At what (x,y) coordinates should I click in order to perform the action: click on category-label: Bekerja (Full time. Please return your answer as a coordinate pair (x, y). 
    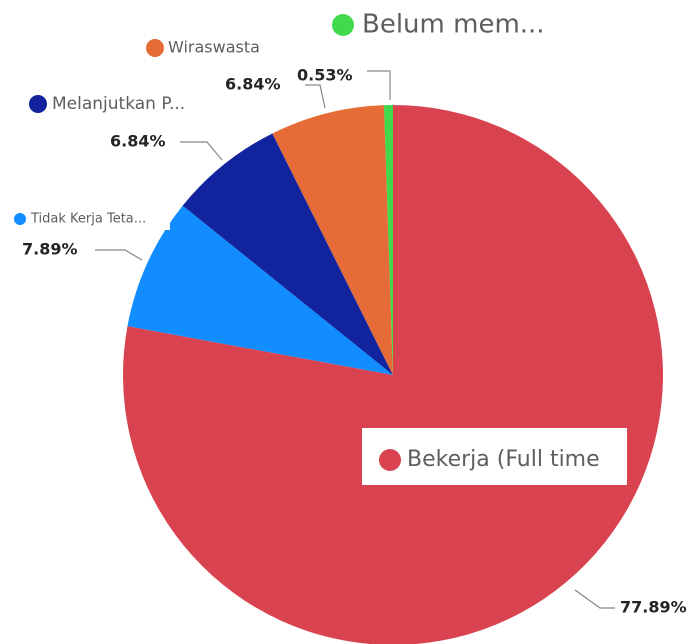
    Looking at the image, I should click on (503, 459).